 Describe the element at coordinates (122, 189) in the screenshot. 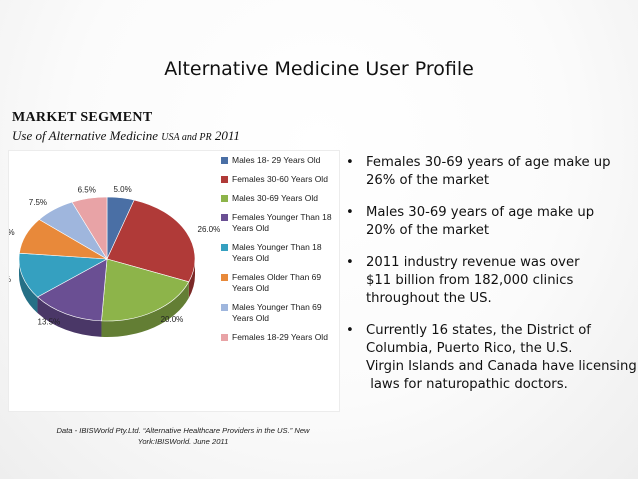

I see `pie-data-label: 5.0%` at that location.